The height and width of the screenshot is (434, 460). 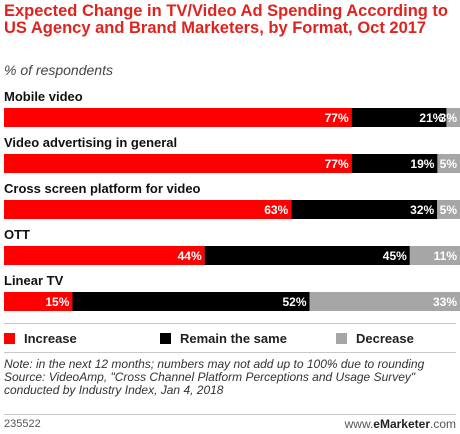 I want to click on category-label-ott: OTT, so click(x=17, y=234).